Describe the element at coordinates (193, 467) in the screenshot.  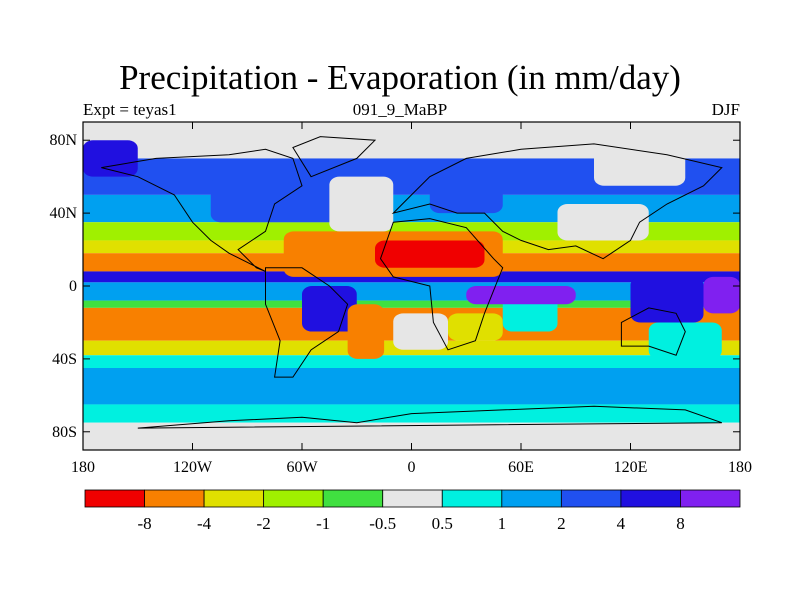
I see `x-tick-label-1: 120W` at that location.